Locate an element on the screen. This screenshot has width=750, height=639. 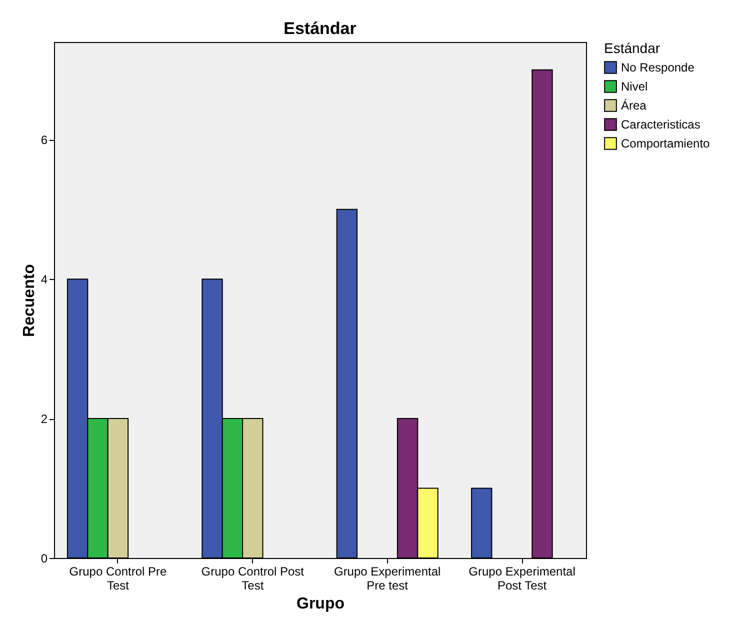
x-tick-label: Grupo Control Post Test is located at coordinates (253, 578).